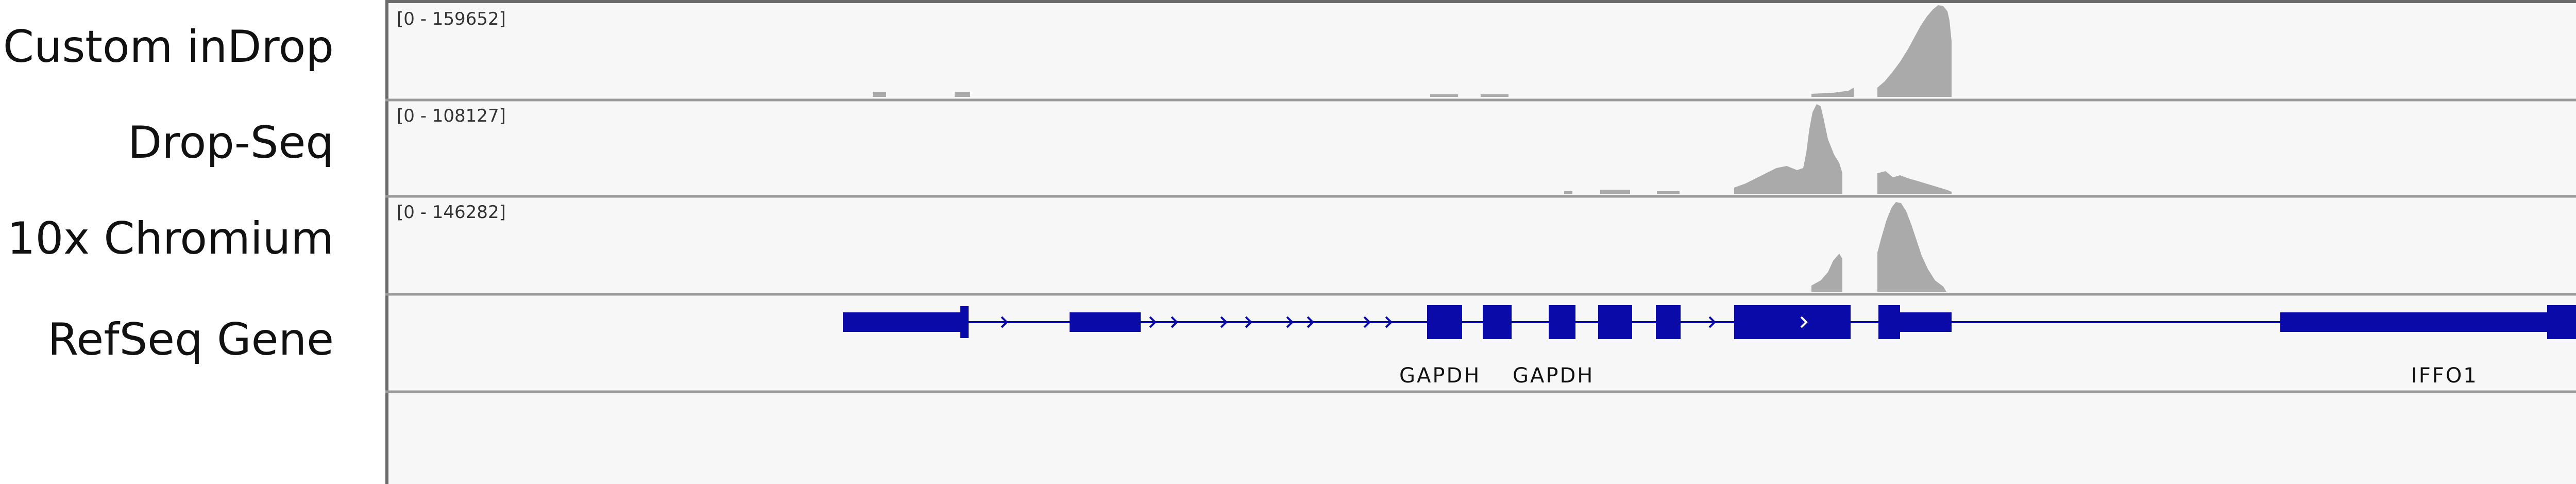 Image resolution: width=2576 pixels, height=484 pixels. Describe the element at coordinates (168, 47) in the screenshot. I see `track-name-custom-indrop: Custom inDrop` at that location.